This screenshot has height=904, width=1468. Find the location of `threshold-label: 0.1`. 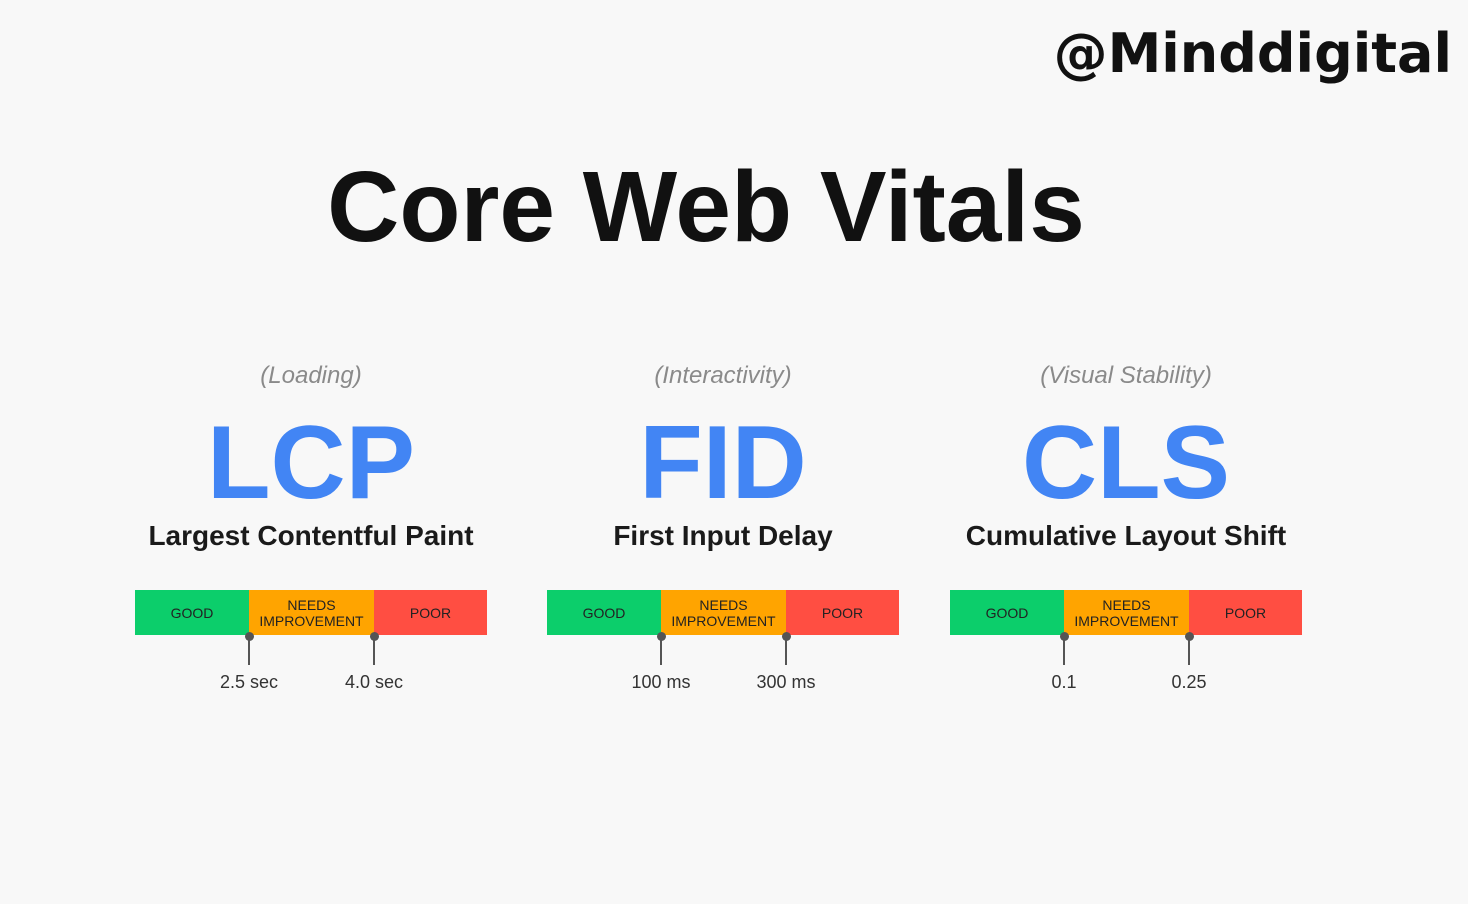

threshold-label: 0.1 is located at coordinates (1064, 682).